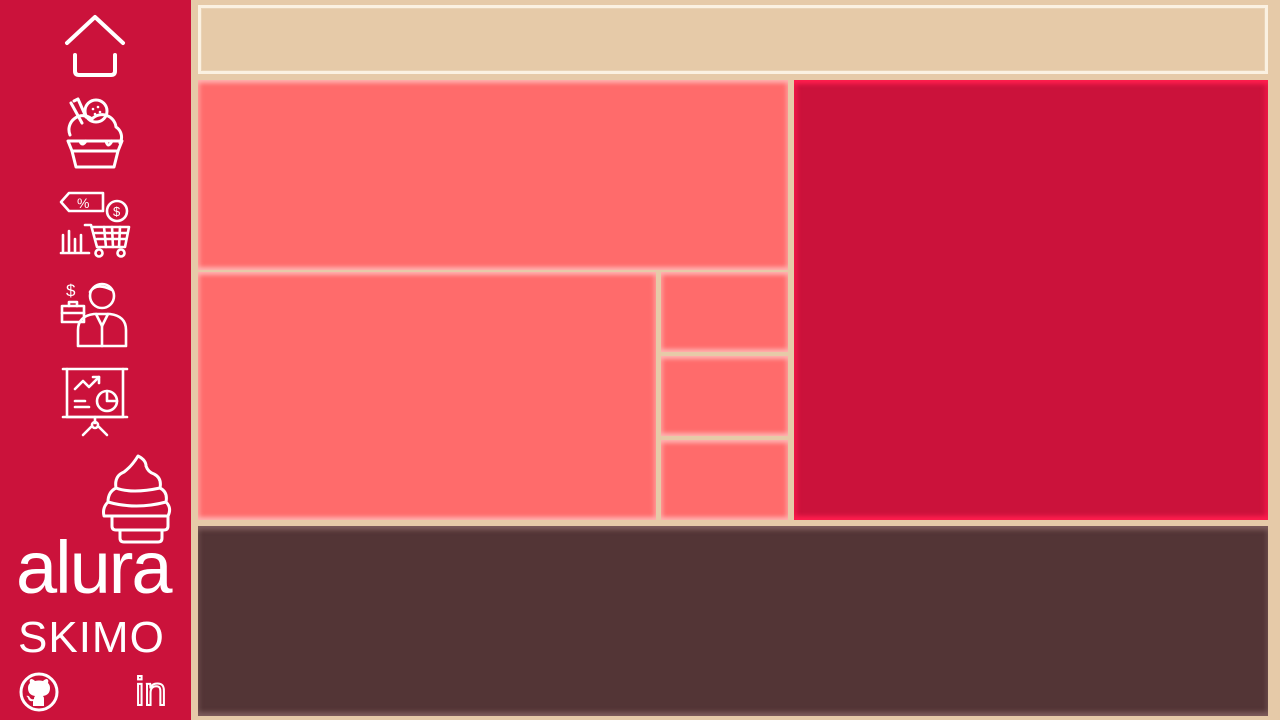 This screenshot has width=1280, height=720. I want to click on sidebar: % $, so click(95, 360).